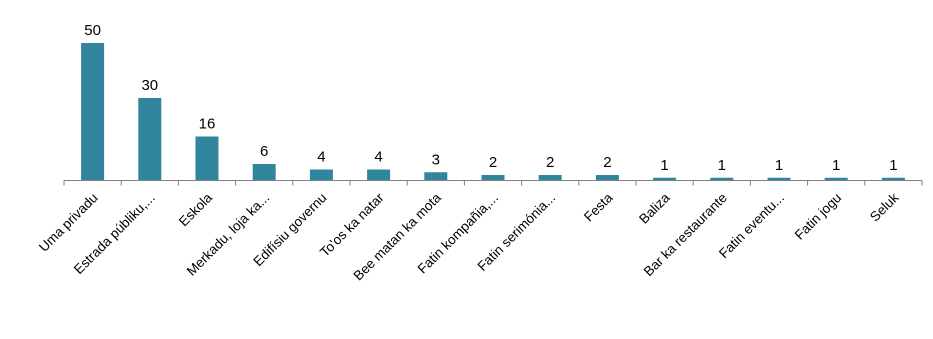  Describe the element at coordinates (196, 210) in the screenshot. I see `category-label: Eskola` at that location.